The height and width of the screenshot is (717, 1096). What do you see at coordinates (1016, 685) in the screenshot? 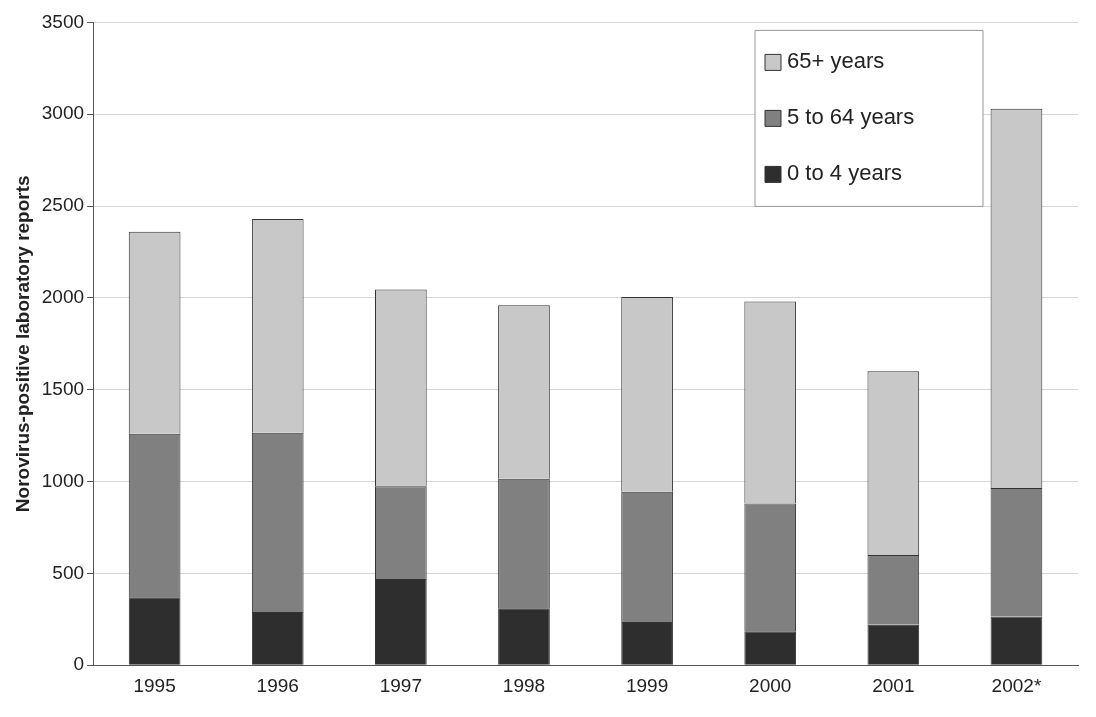
I see `x-tick-label: 2002*` at bounding box center [1016, 685].